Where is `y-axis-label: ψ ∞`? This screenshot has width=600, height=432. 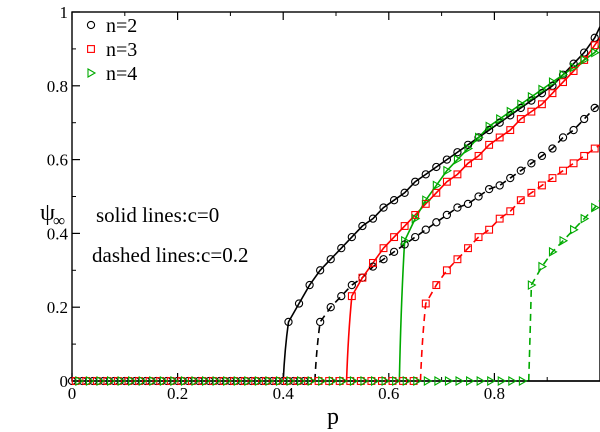 y-axis-label: ψ ∞ is located at coordinates (52, 215).